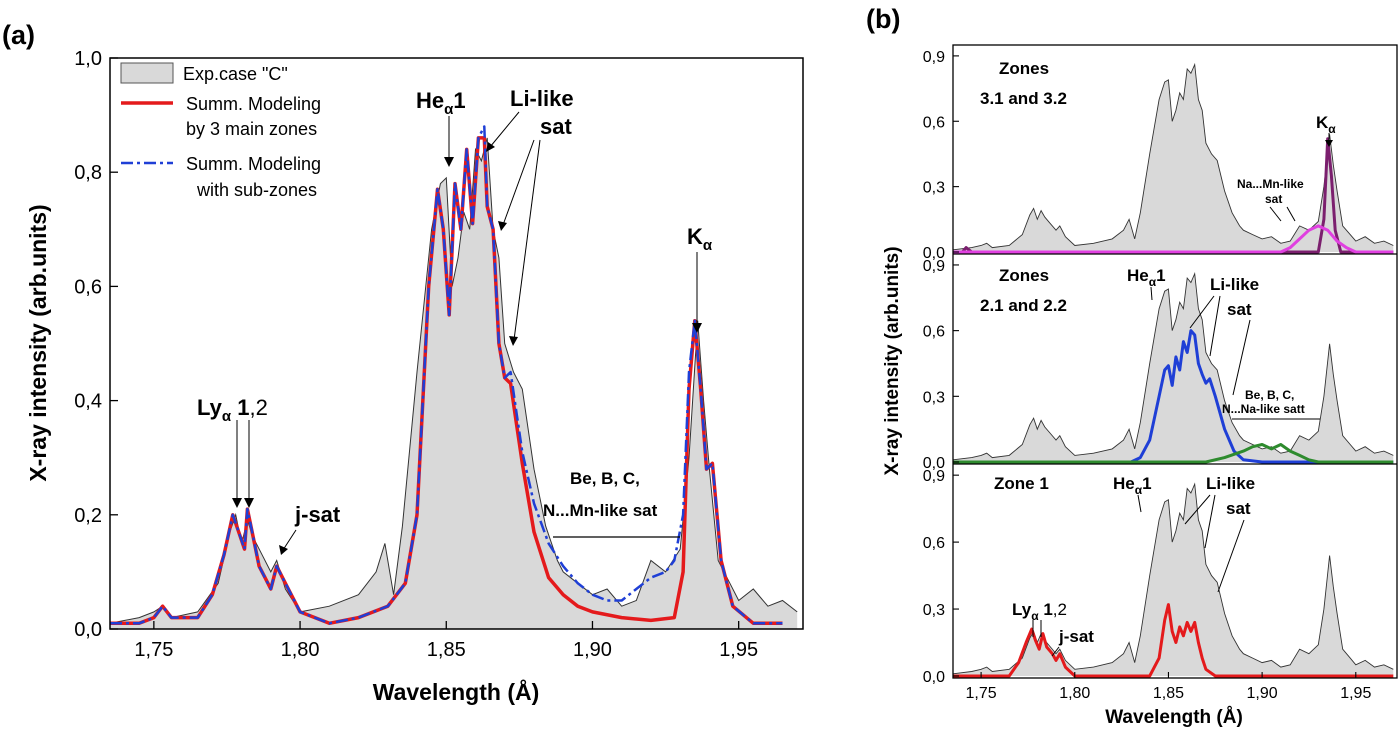  What do you see at coordinates (317, 514) in the screenshot?
I see `annotation-j-sat: j-sat` at bounding box center [317, 514].